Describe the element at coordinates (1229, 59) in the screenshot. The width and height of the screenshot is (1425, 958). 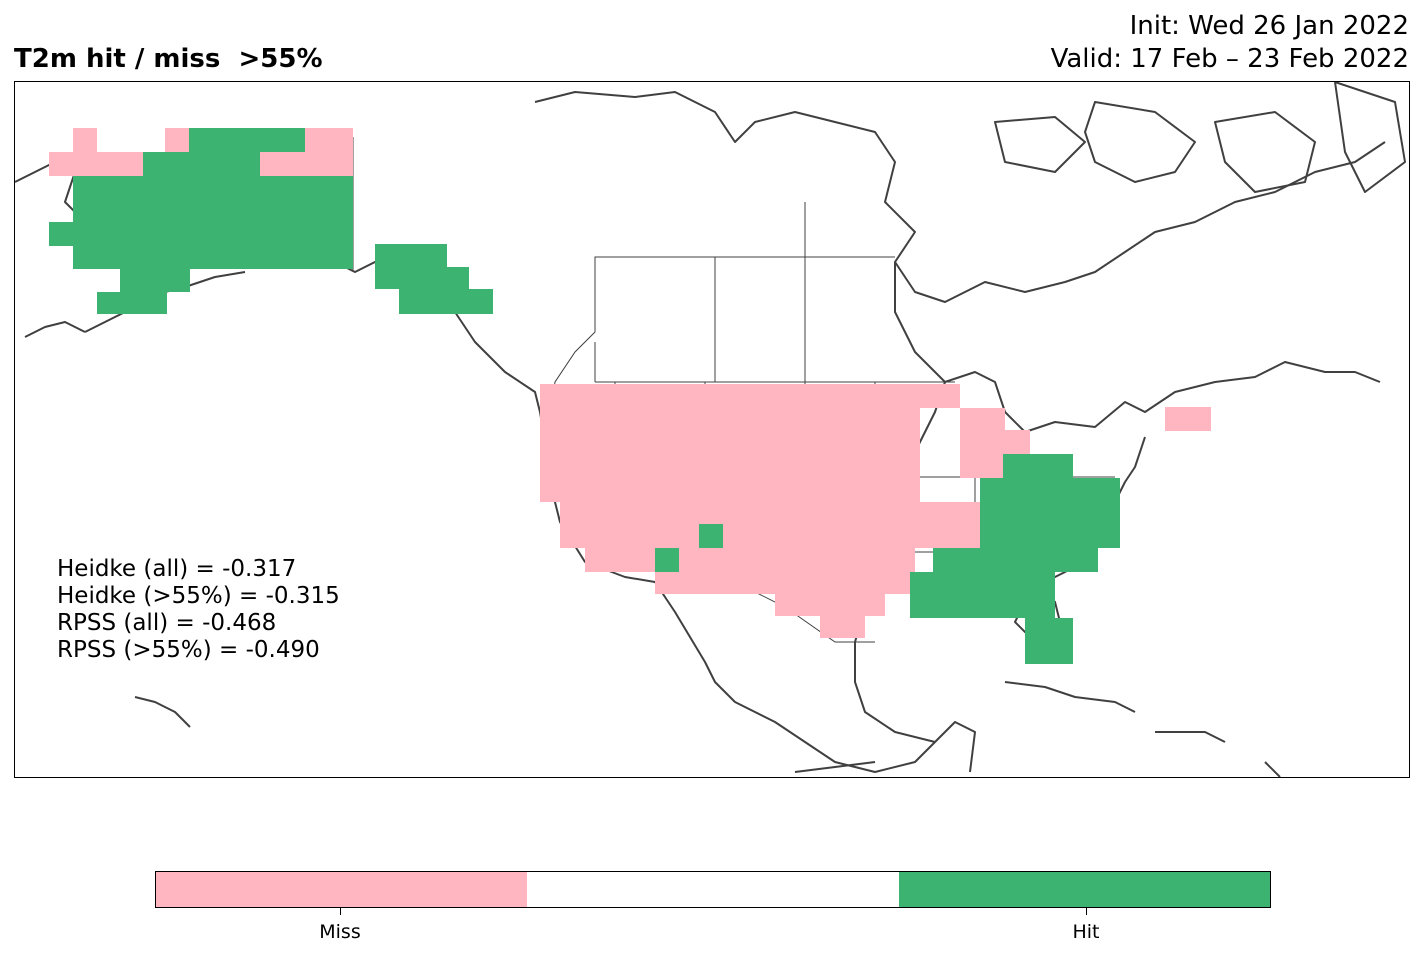
I see `valid-date: Valid: 17 Feb – 23 Feb 2022` at that location.